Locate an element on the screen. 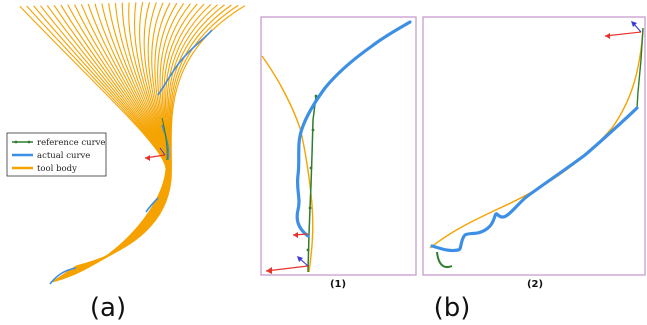 The height and width of the screenshot is (325, 647). reference-curve-b2-tail is located at coordinates (444, 259).